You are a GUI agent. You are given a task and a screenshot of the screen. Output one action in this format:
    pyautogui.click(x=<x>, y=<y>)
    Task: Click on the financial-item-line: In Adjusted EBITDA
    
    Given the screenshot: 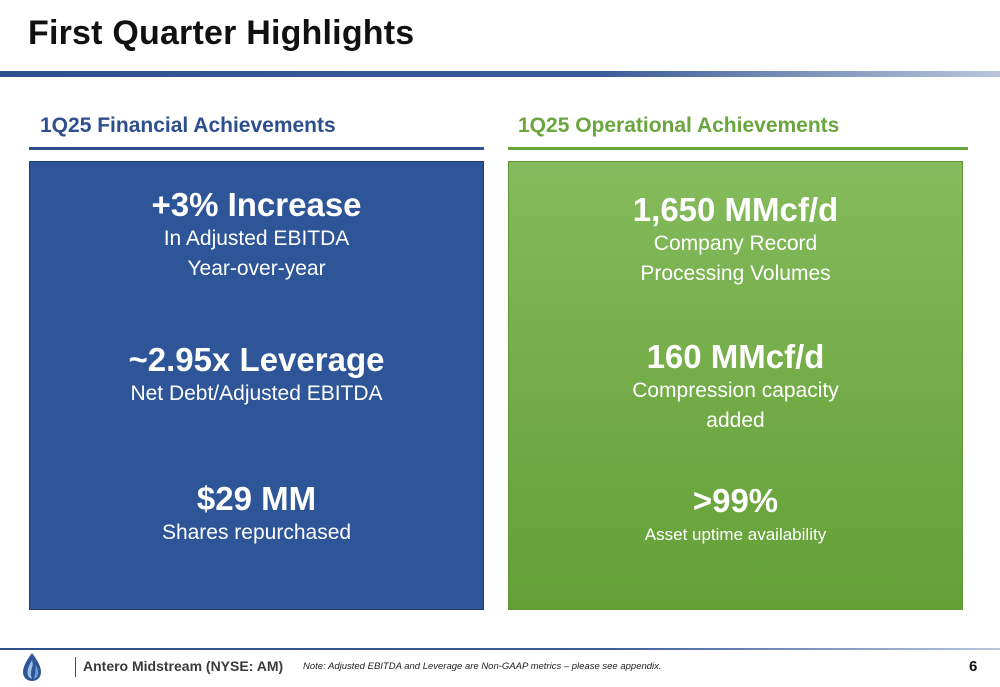 What is the action you would take?
    pyautogui.click(x=256, y=238)
    